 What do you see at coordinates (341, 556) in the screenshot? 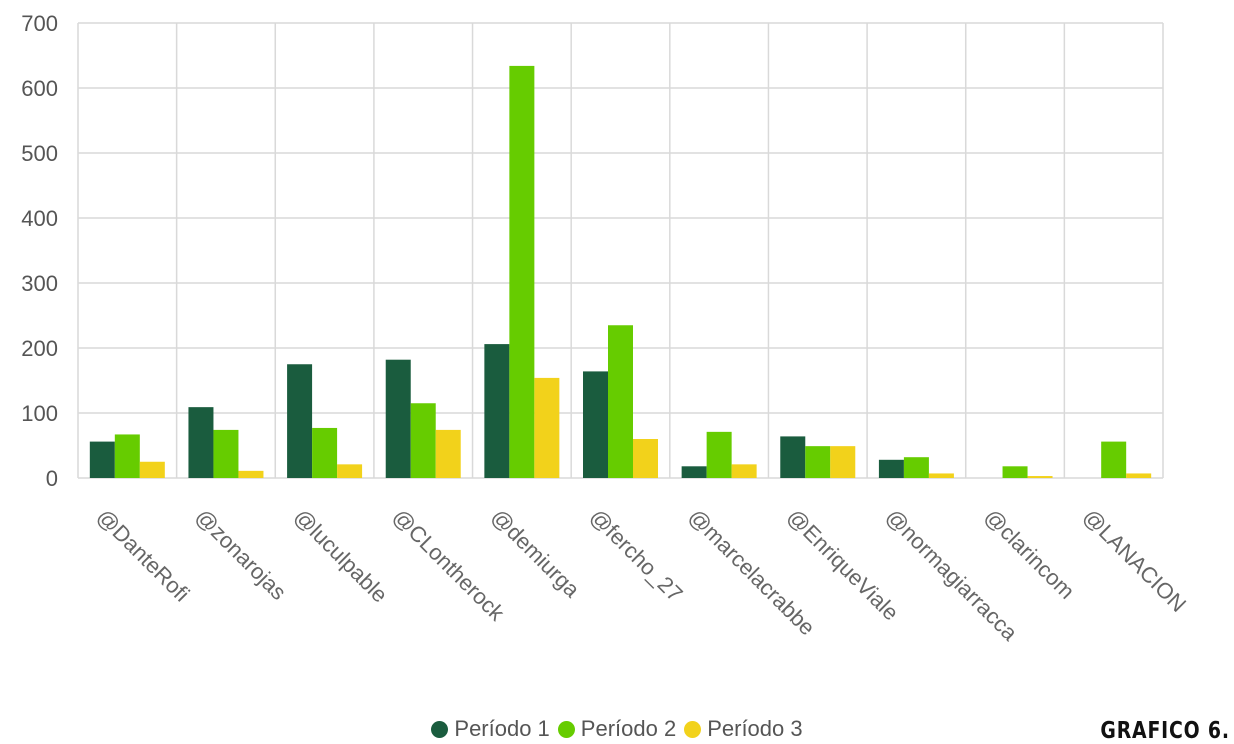
I see `x-category-label: @luculpable` at bounding box center [341, 556].